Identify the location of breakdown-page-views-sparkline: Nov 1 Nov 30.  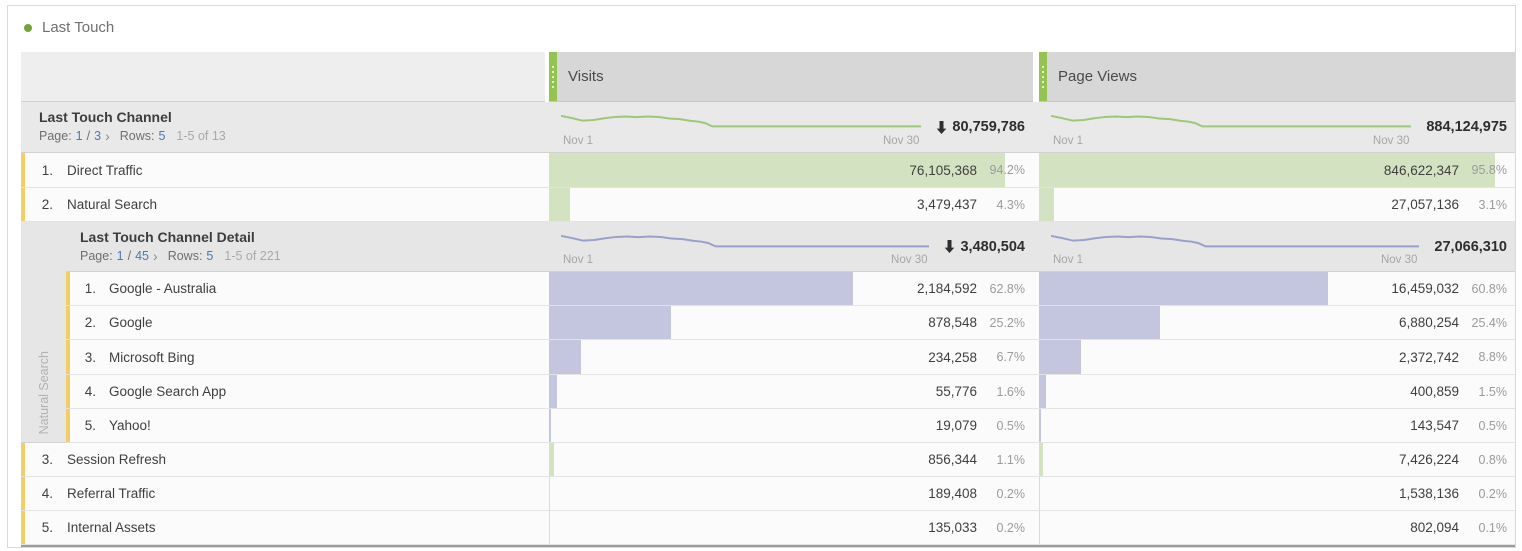
(1235, 246).